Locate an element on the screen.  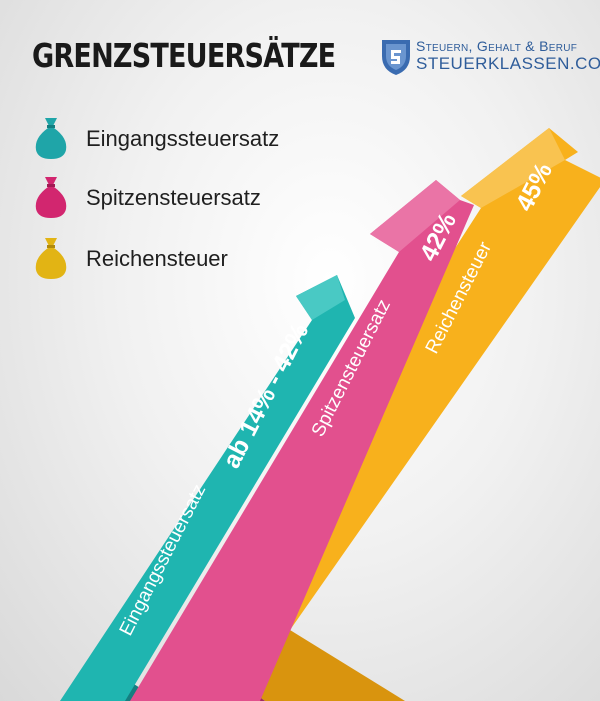
brand-tagline: Steuern, Gehalt & Beruf is located at coordinates (497, 46).